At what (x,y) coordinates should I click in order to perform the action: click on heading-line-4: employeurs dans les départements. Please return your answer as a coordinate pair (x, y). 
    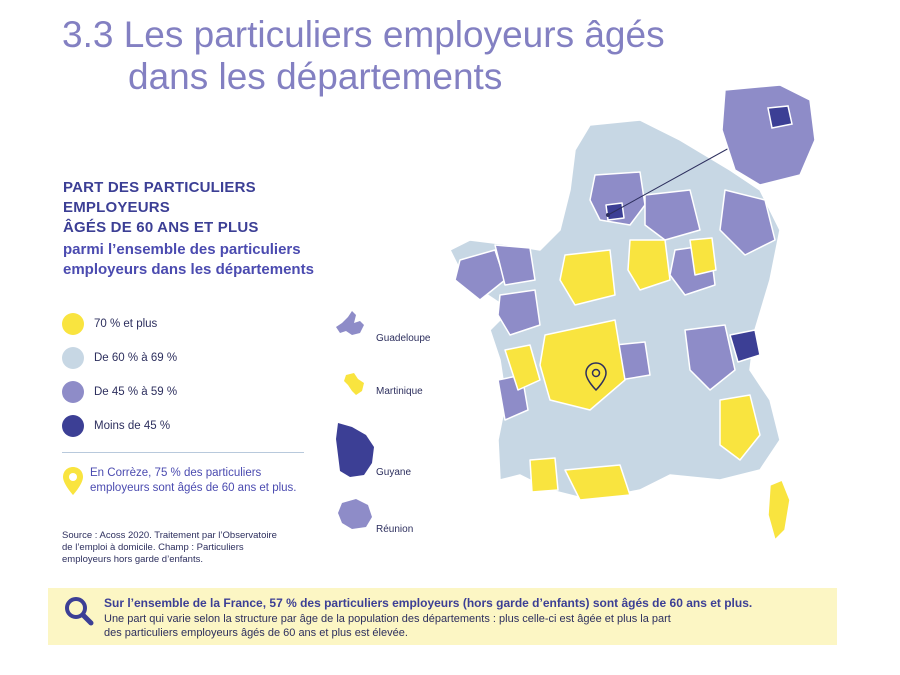
    Looking at the image, I should click on (188, 269).